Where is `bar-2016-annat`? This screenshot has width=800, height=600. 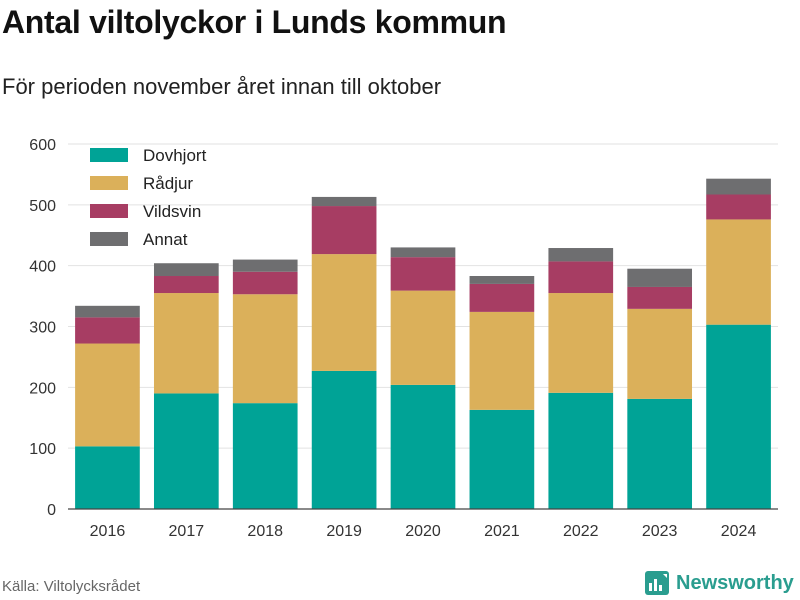
bar-2016-annat is located at coordinates (107, 311).